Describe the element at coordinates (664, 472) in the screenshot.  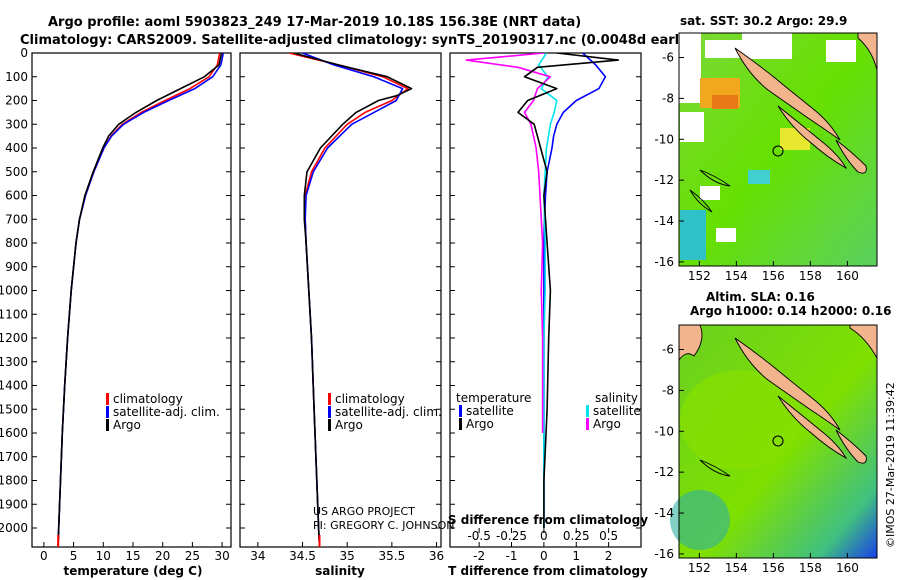
I see `map-lat-label: -12` at that location.